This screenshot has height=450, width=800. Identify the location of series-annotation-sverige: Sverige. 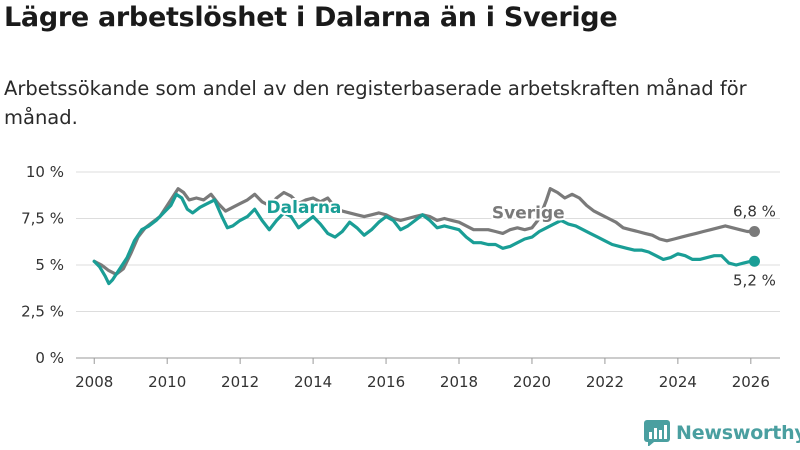
(528, 214).